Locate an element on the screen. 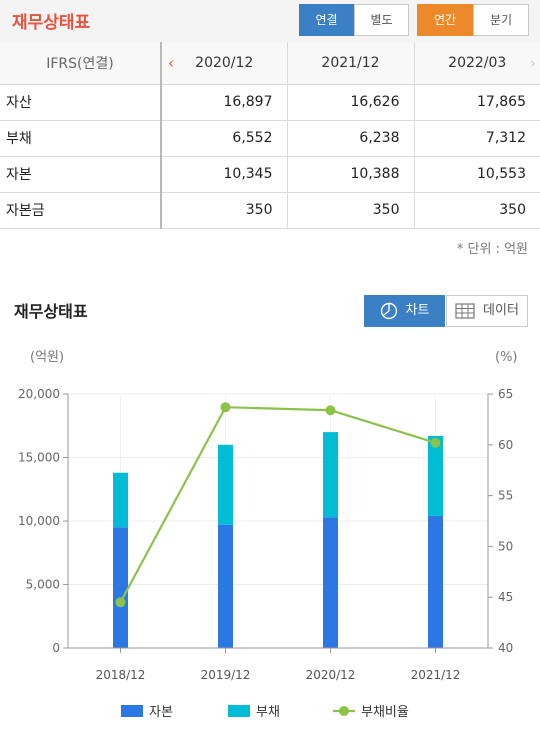 The height and width of the screenshot is (735, 540). table-cell: 10,553 is located at coordinates (477, 174).